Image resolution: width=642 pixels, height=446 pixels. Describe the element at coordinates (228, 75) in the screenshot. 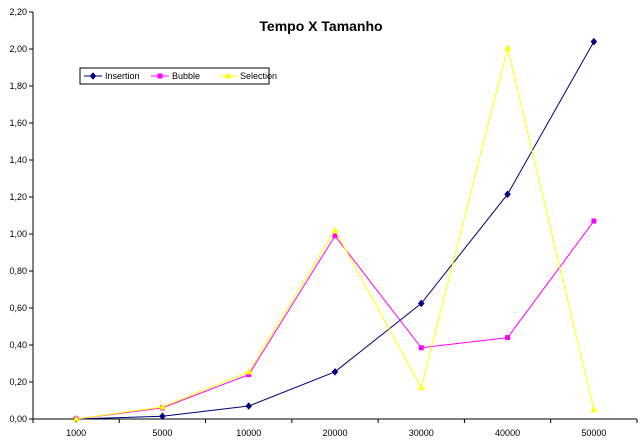

I see `legend-marker-selection` at that location.